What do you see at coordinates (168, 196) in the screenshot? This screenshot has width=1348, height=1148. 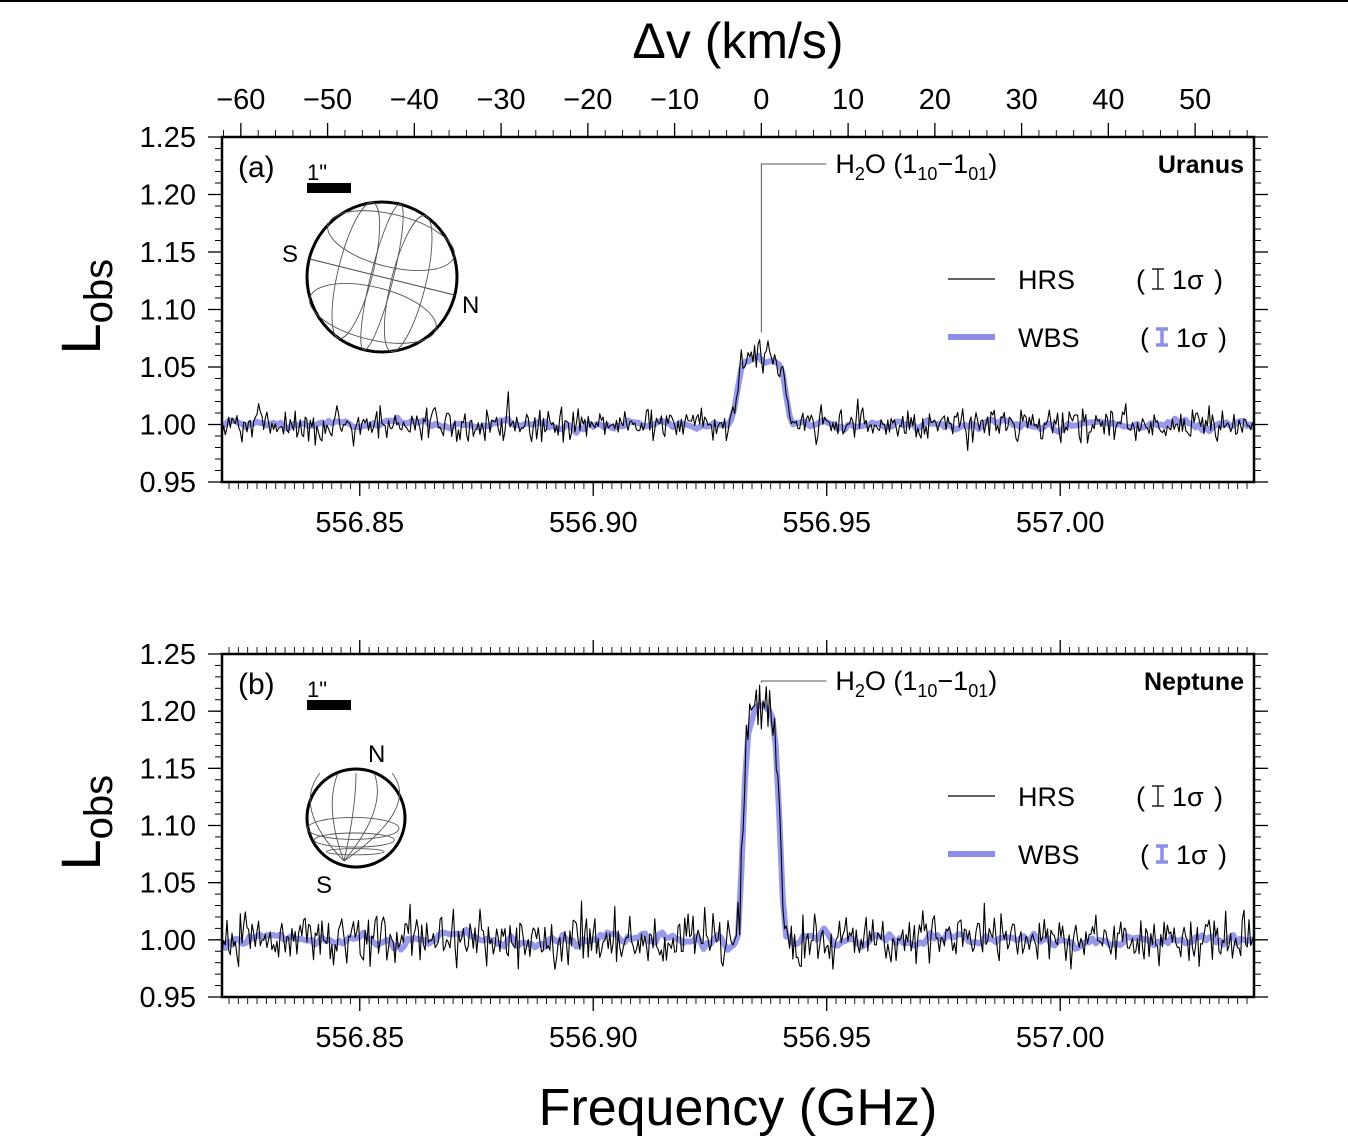 I see `y-tick-label: 1.20` at bounding box center [168, 196].